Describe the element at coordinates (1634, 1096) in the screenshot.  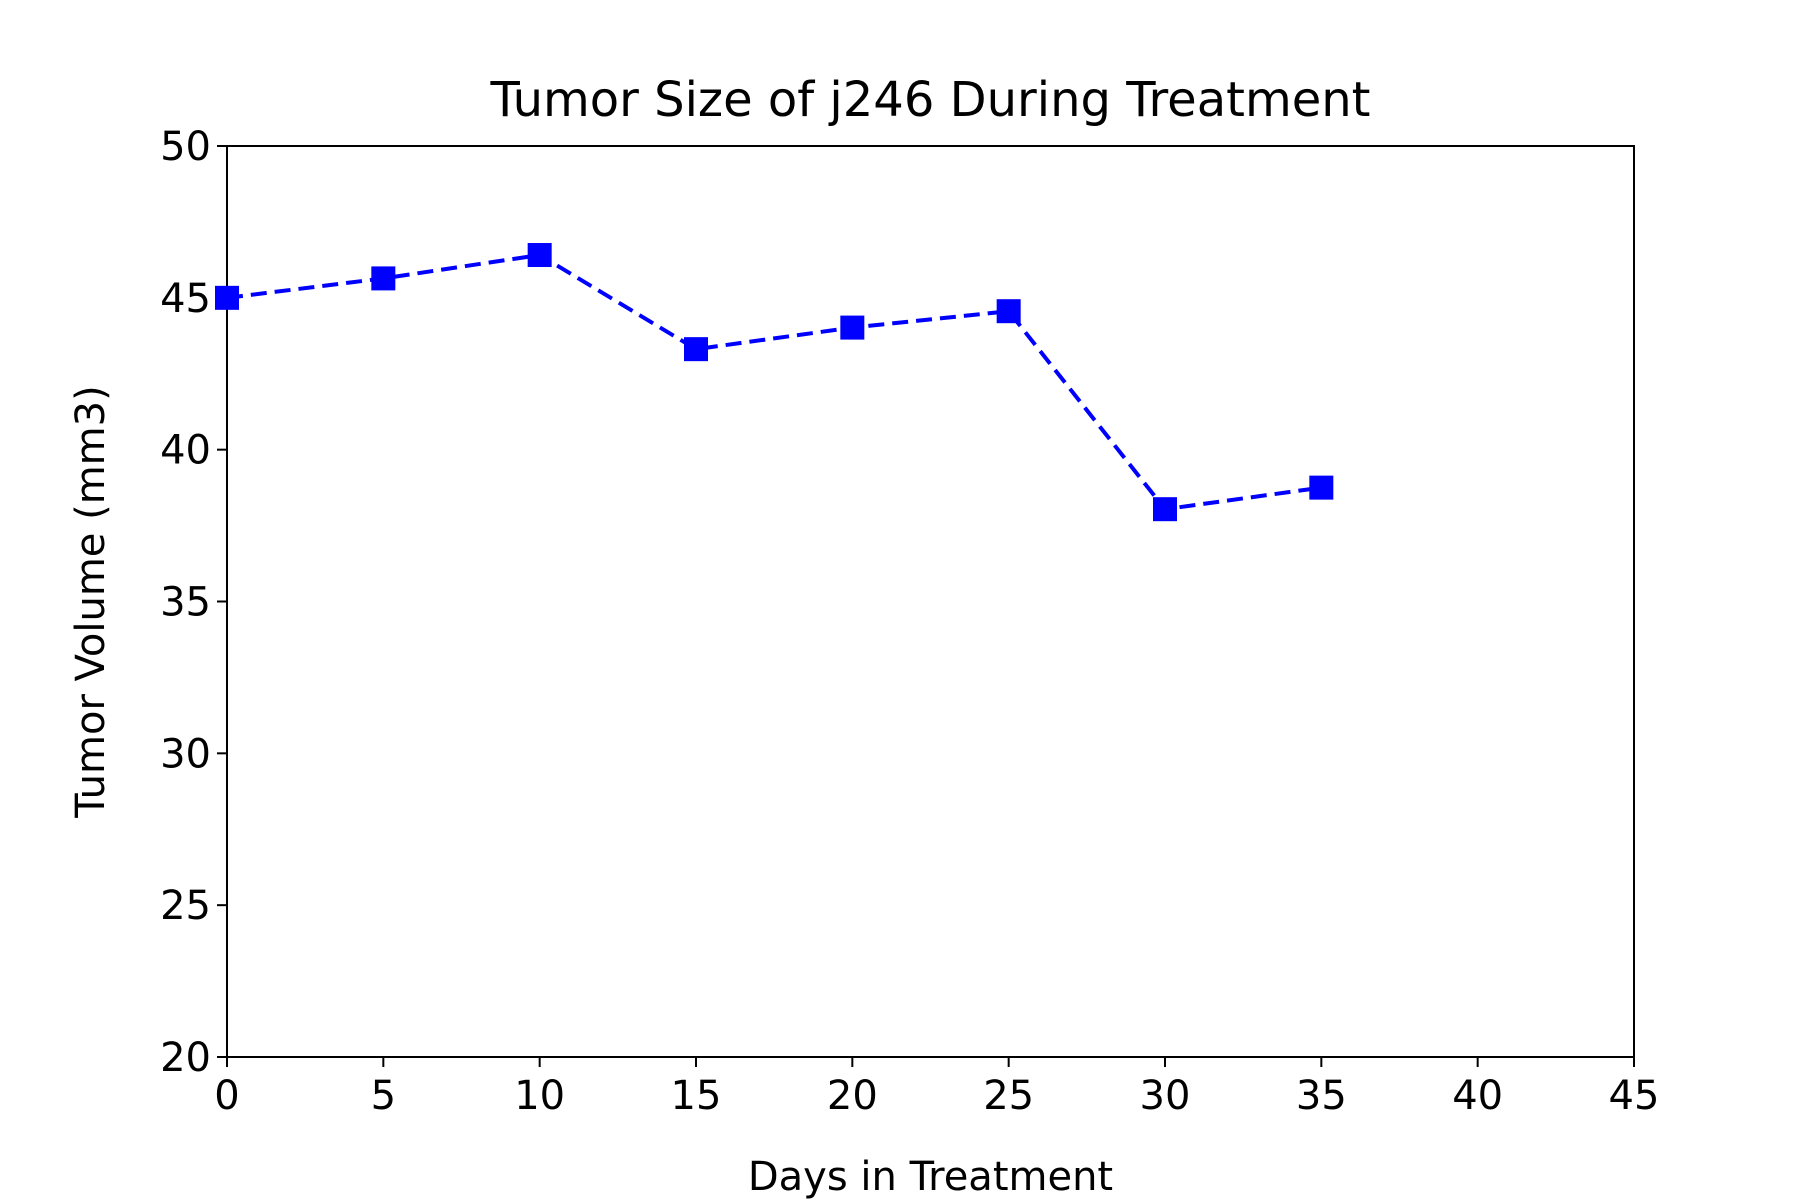
I see `x-tick-label: 45` at that location.